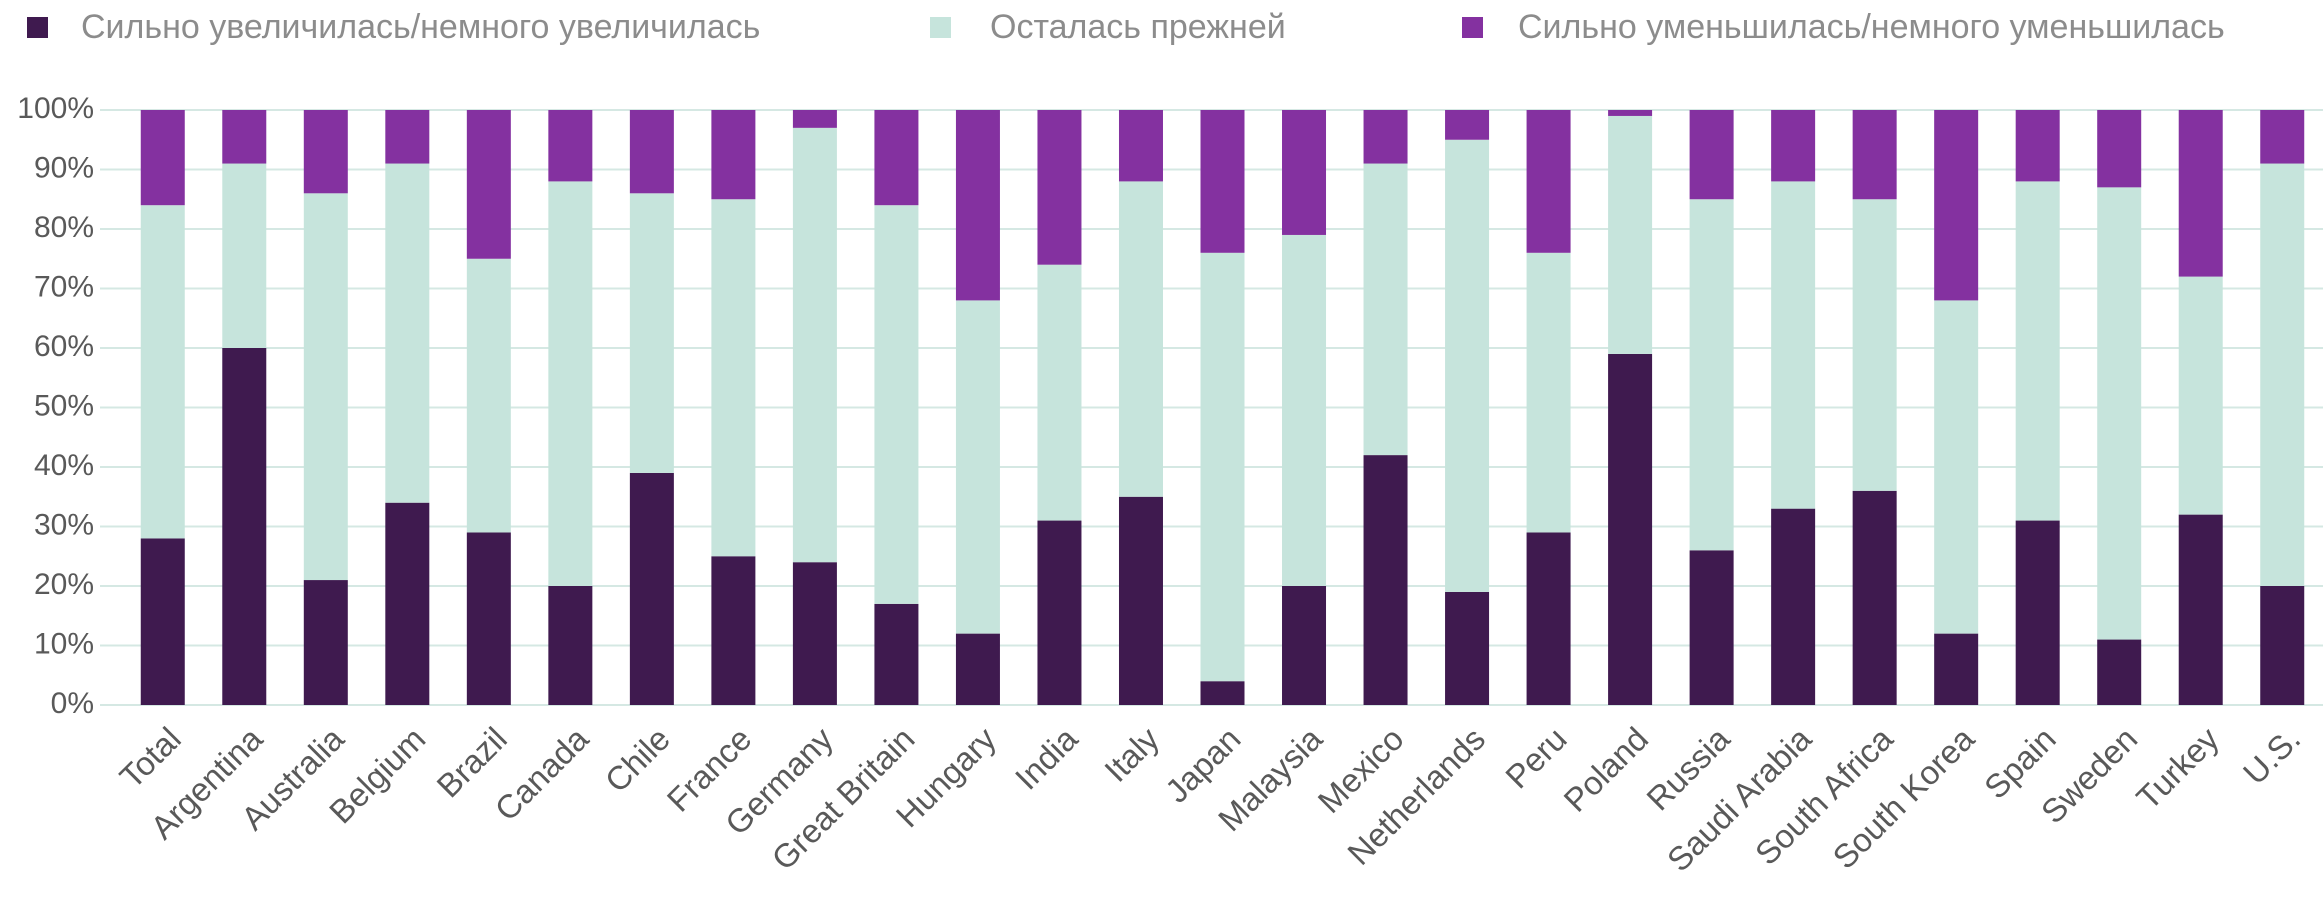  I want to click on legend-label: Сильно увеличилась/немного увеличилась, so click(420, 27).